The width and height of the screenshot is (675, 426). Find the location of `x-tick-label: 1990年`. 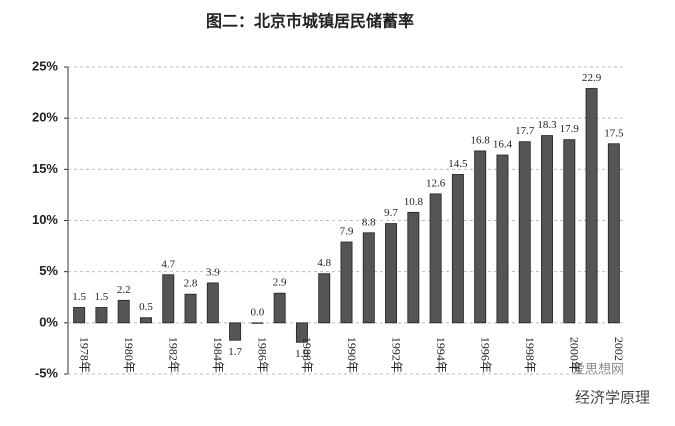

x-tick-label: 1990年 is located at coordinates (352, 355).